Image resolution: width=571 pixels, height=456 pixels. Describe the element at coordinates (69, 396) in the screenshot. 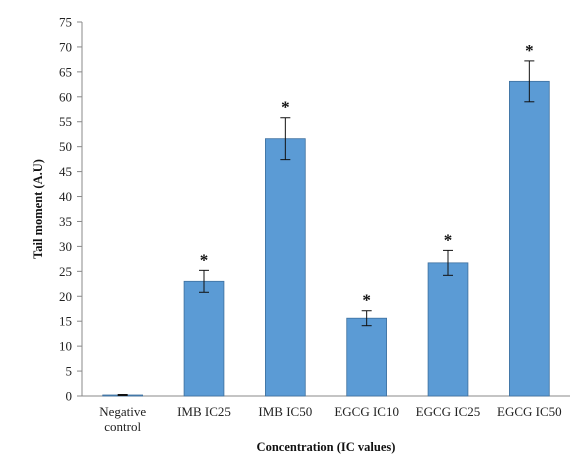

I see `y-tick-label: 0` at that location.